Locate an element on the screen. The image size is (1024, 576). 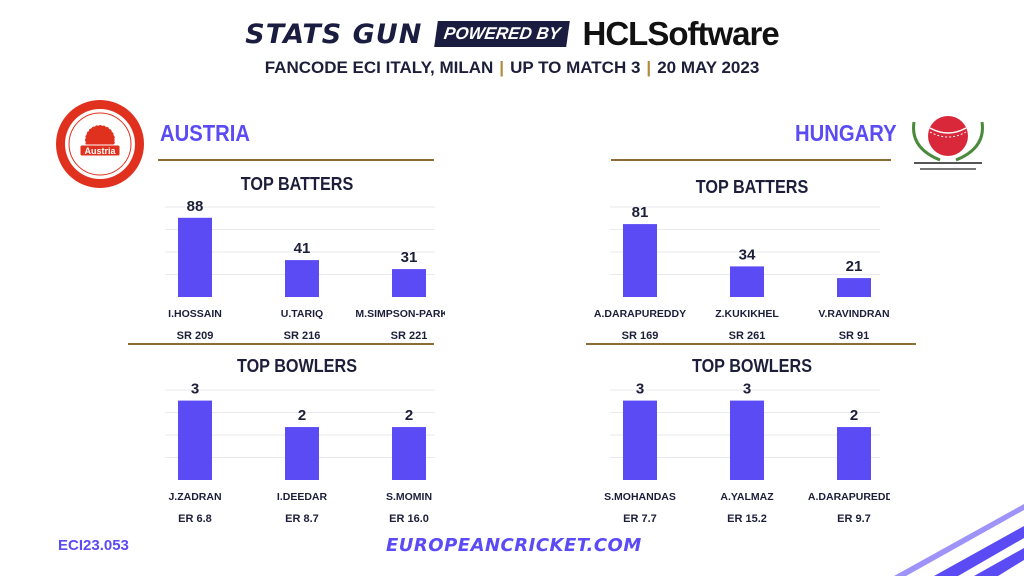
player-name-label: M.SIMPSON-PARKER is located at coordinates (400, 314).